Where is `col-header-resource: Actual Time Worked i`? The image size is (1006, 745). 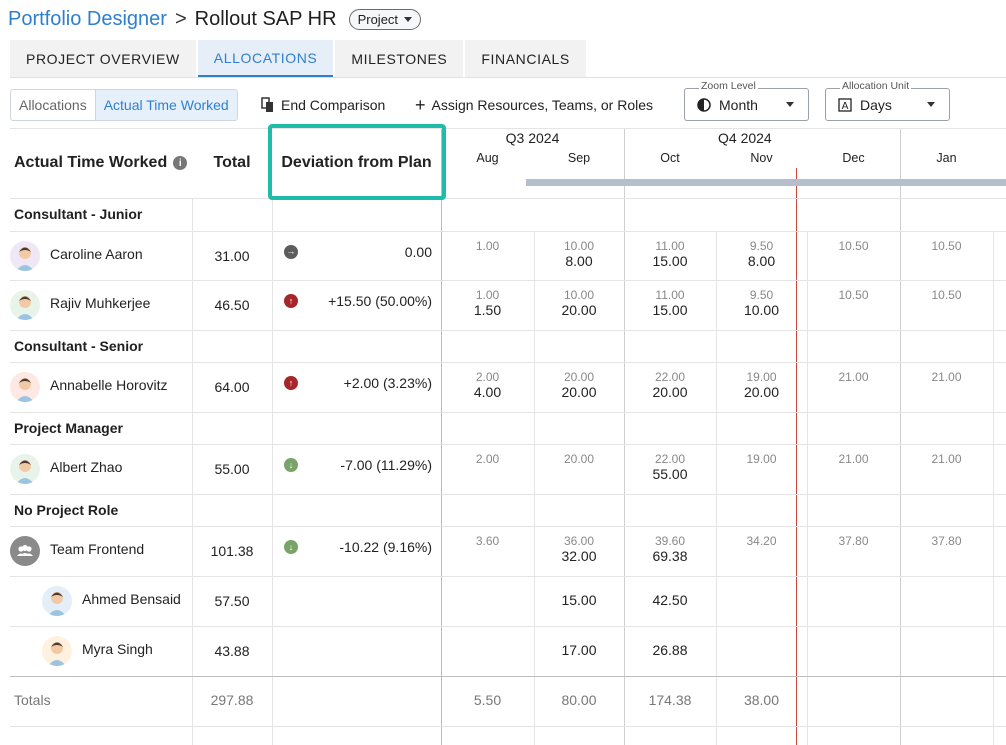 col-header-resource: Actual Time Worked i is located at coordinates (101, 163).